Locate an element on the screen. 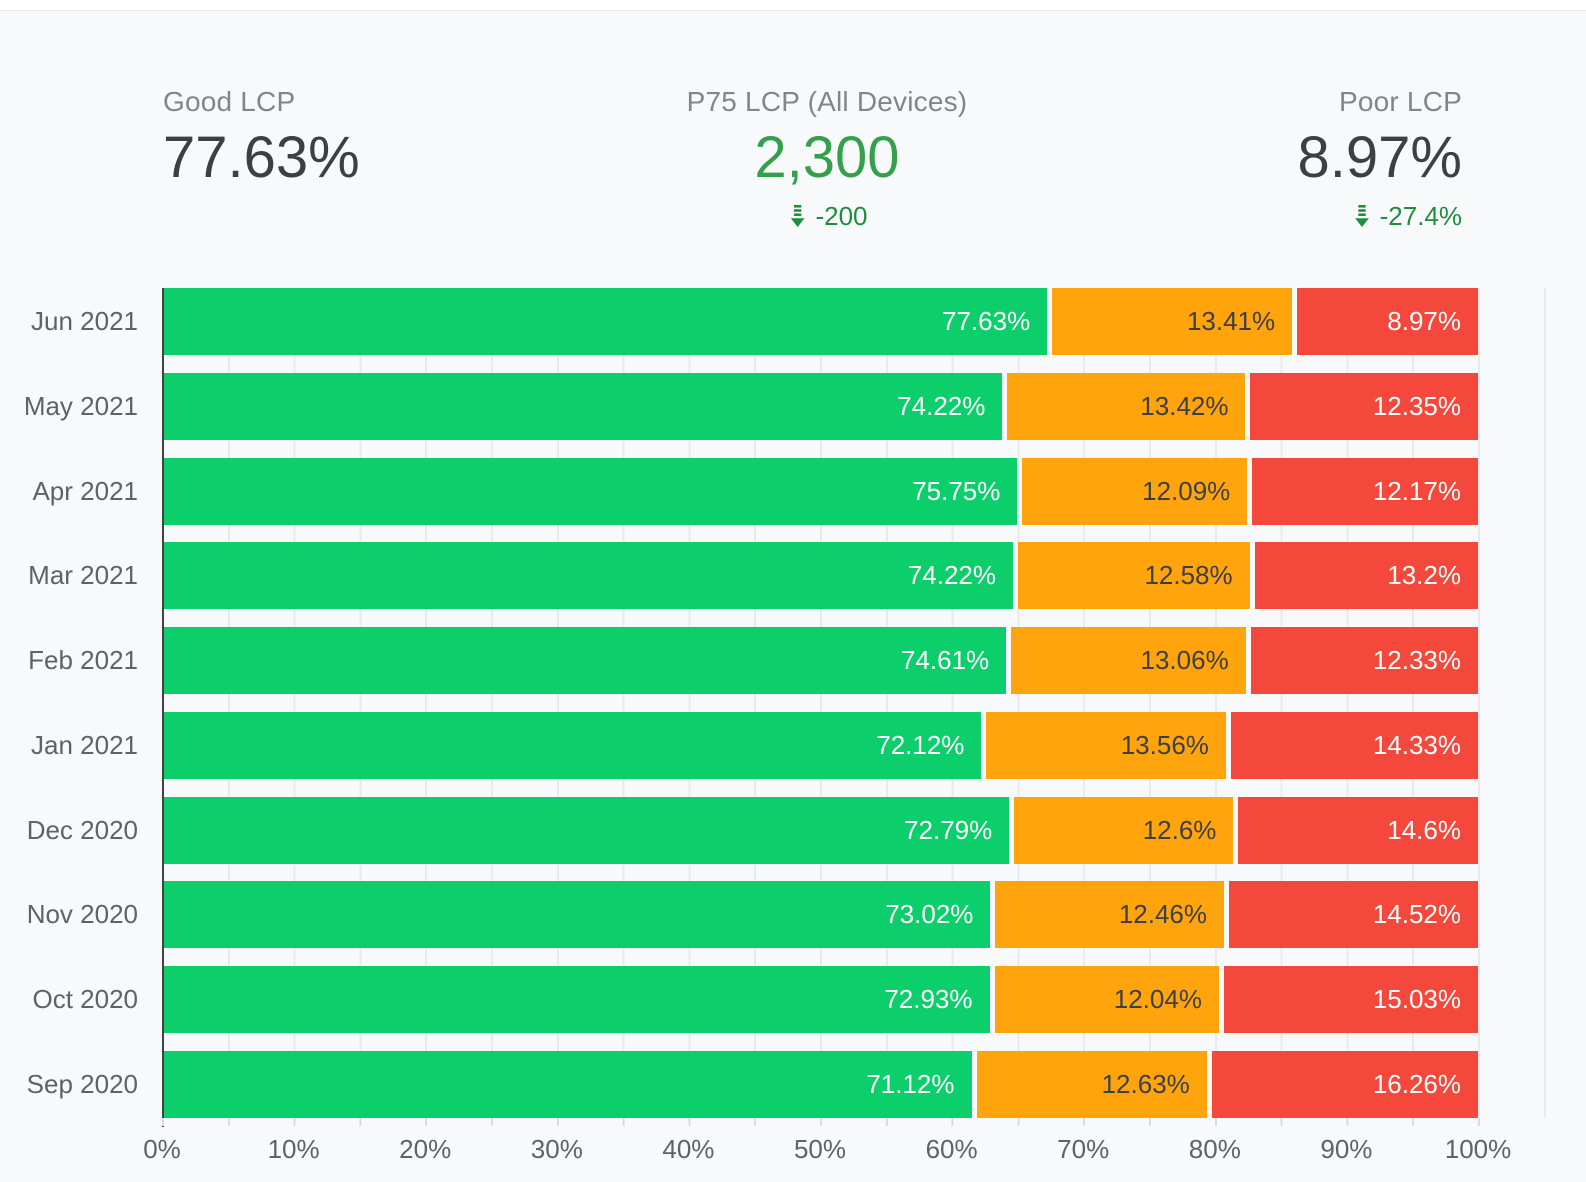  down-arrow-icon is located at coordinates (1362, 216).